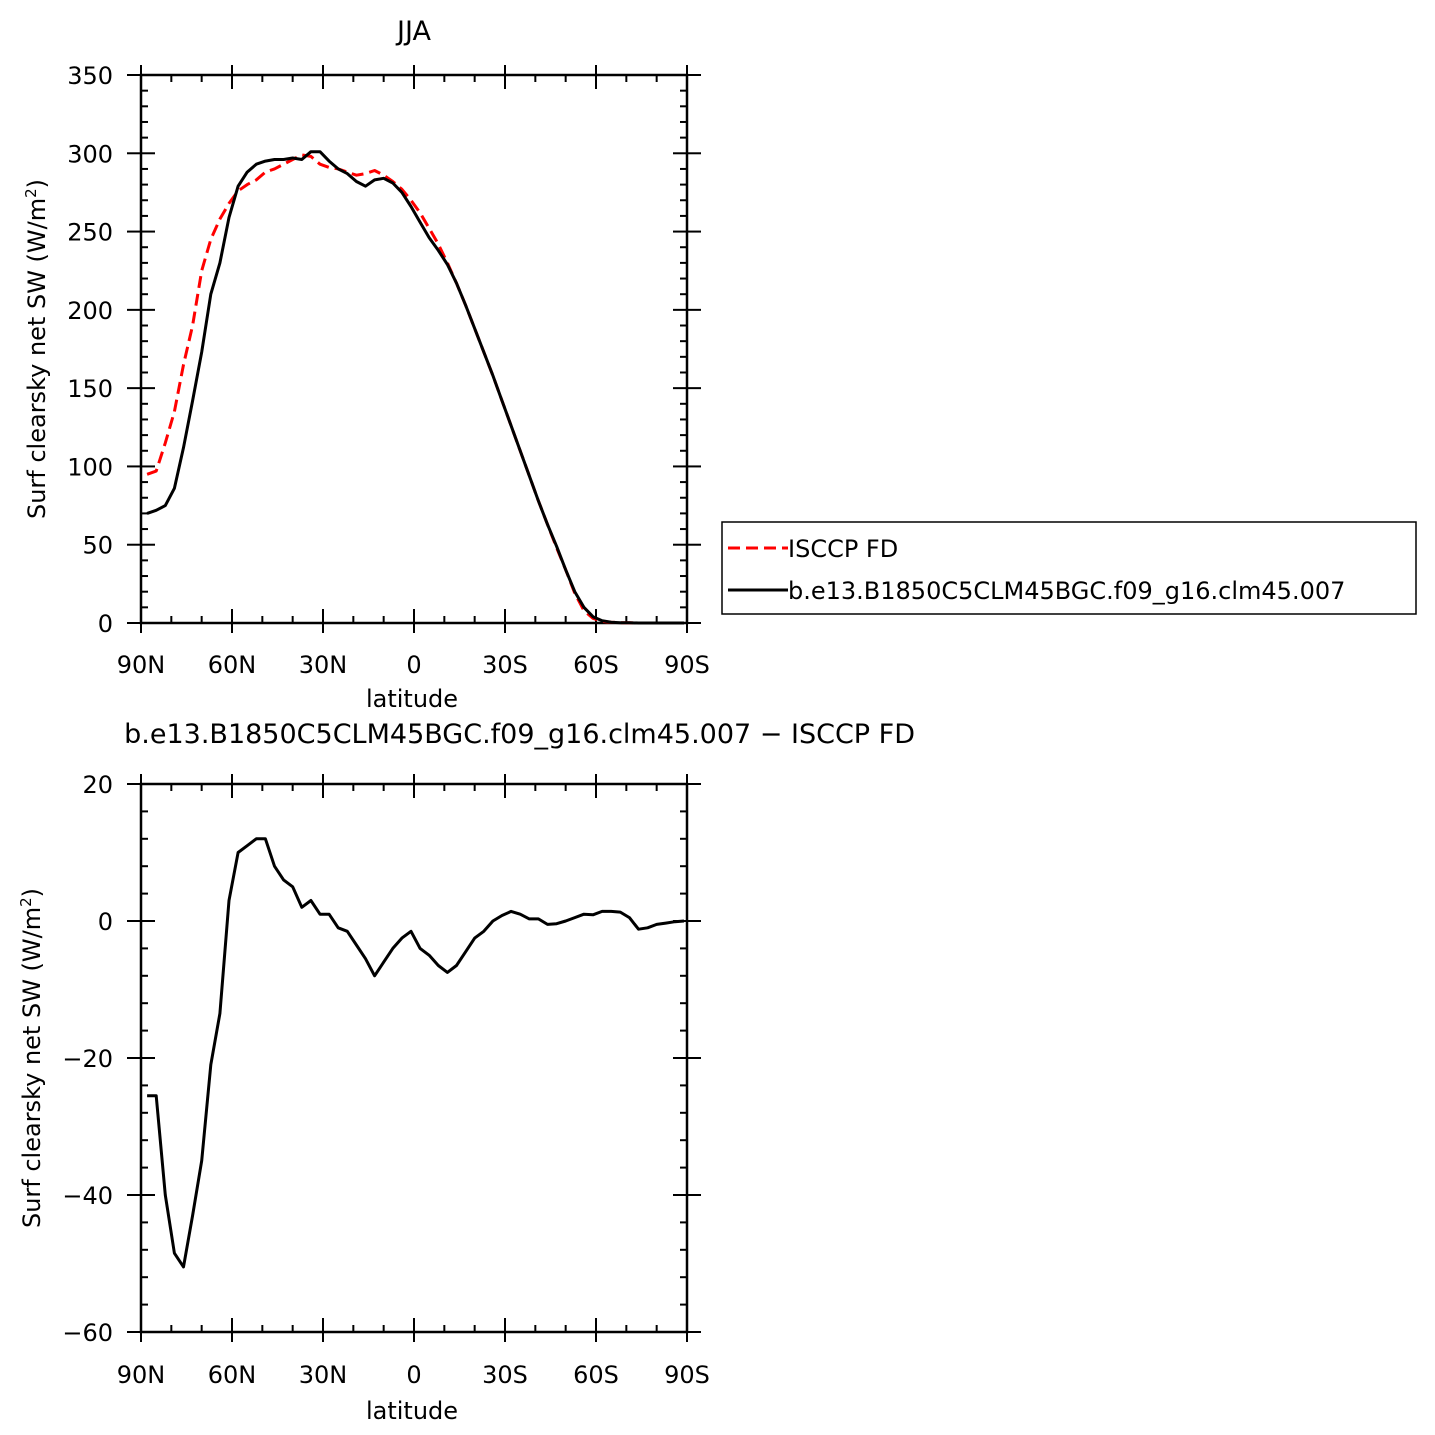 The image size is (1435, 1435). What do you see at coordinates (90, 76) in the screenshot?
I see `y-tick-label: 350` at bounding box center [90, 76].